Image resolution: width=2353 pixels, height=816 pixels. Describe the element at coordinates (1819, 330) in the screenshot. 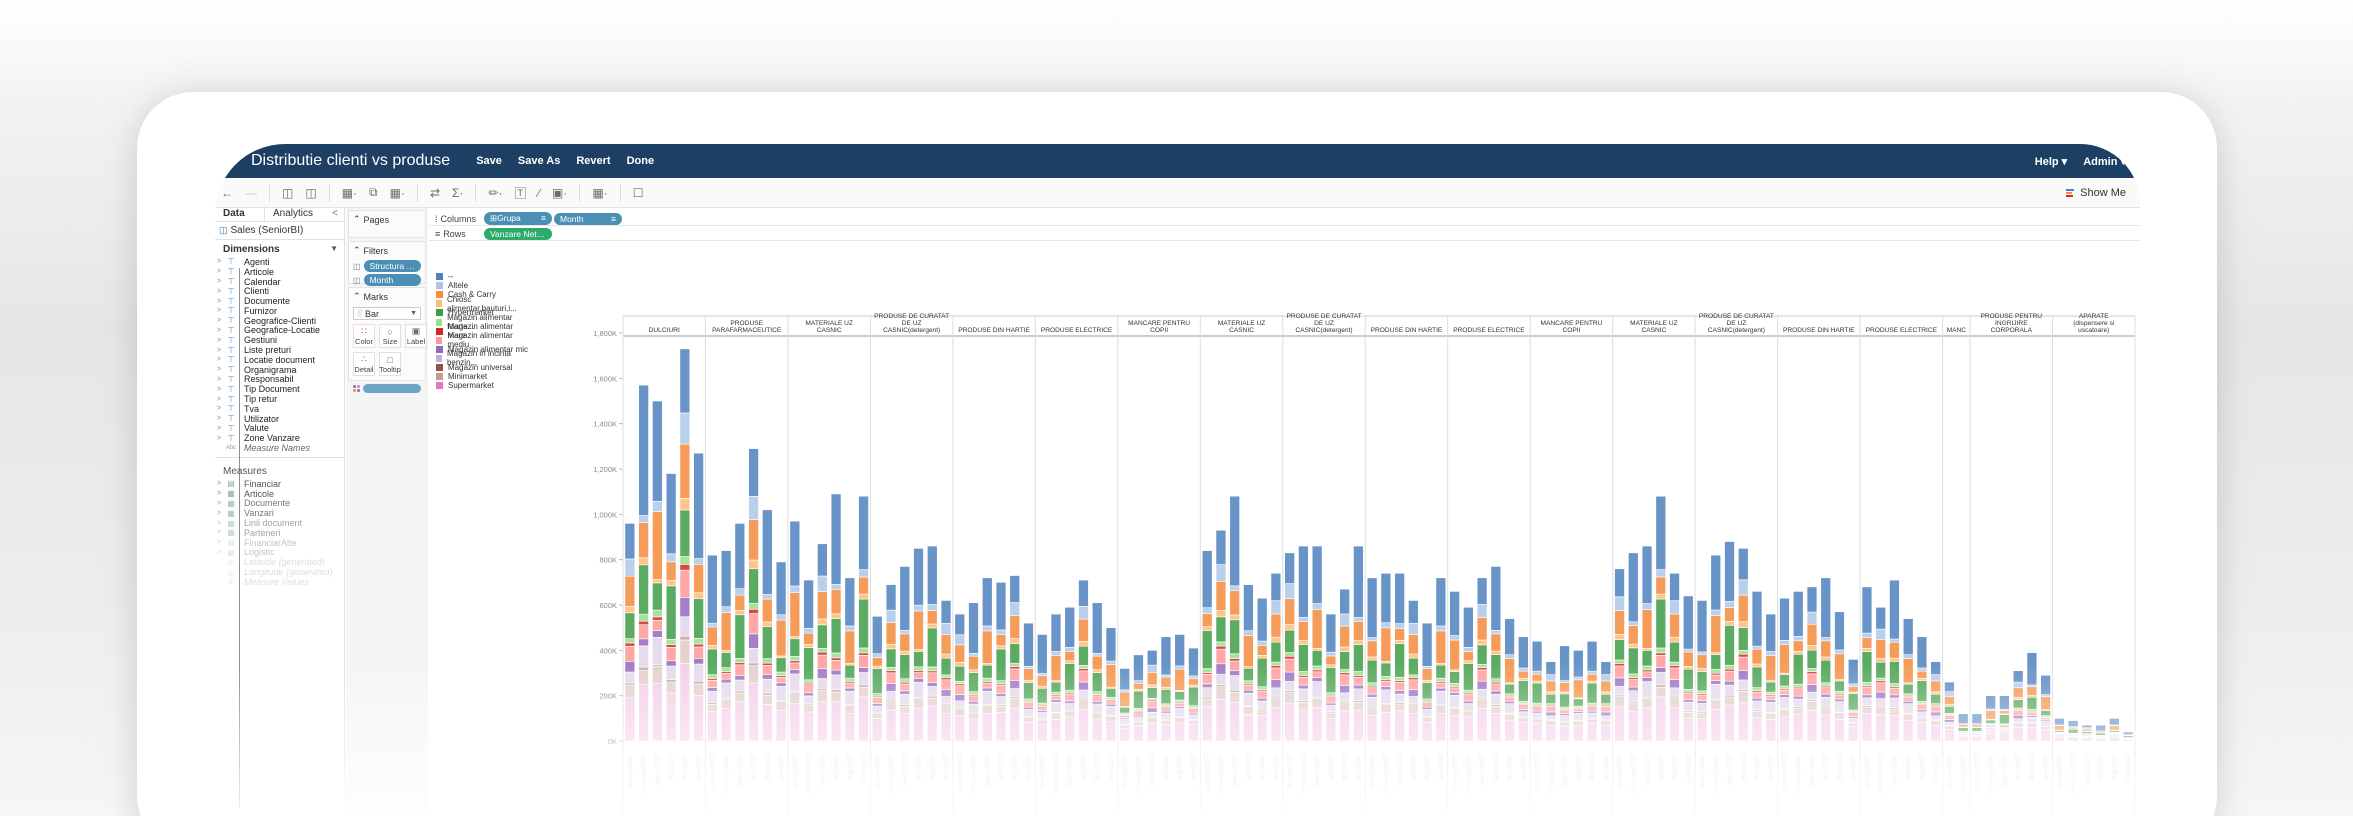

I see `group-header-label: PRODUSE DIN HARTIE` at that location.